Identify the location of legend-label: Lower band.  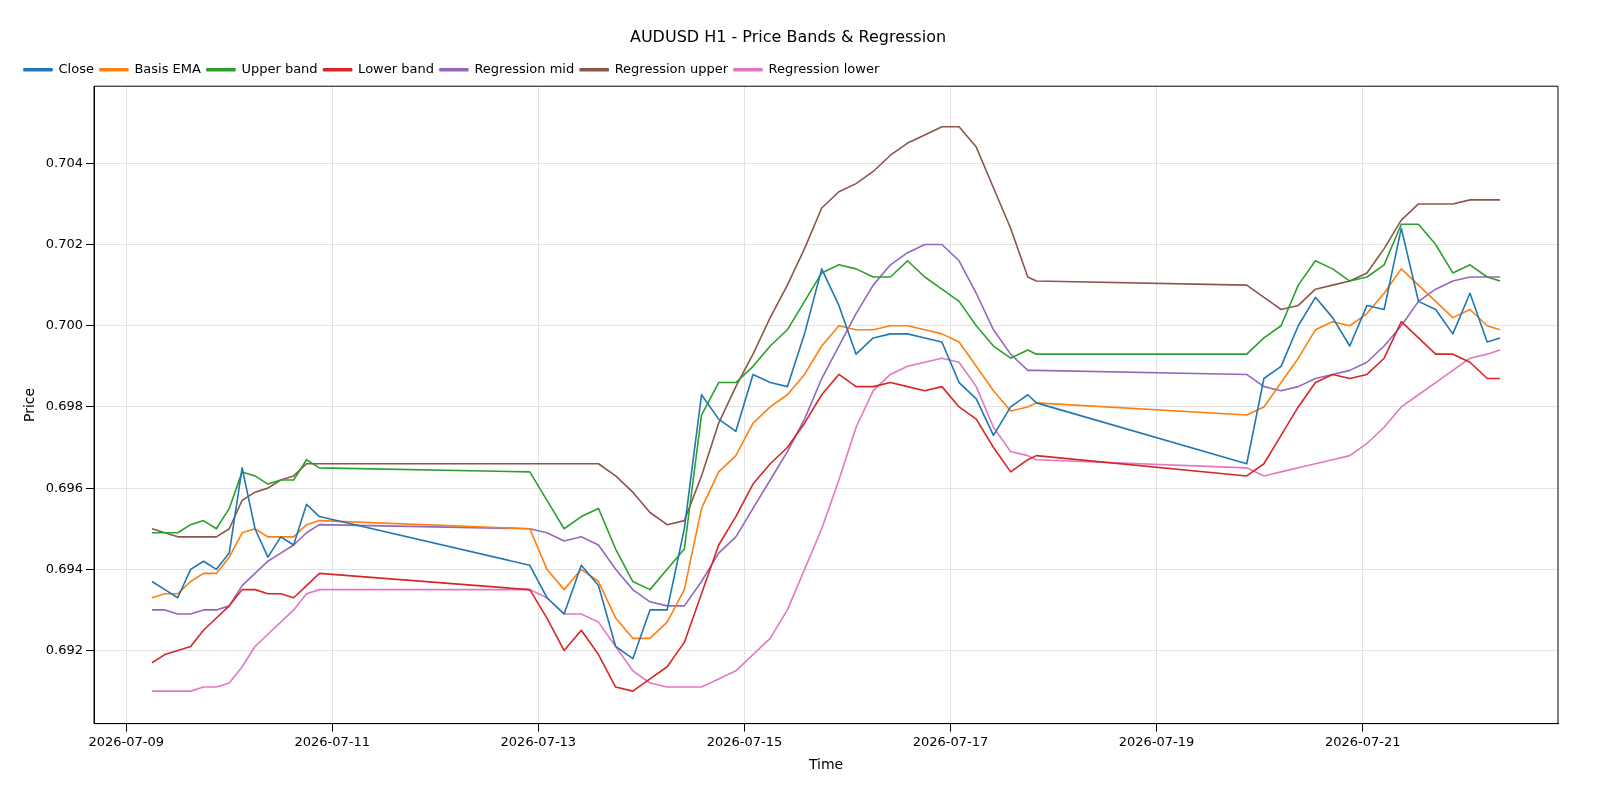
(396, 69).